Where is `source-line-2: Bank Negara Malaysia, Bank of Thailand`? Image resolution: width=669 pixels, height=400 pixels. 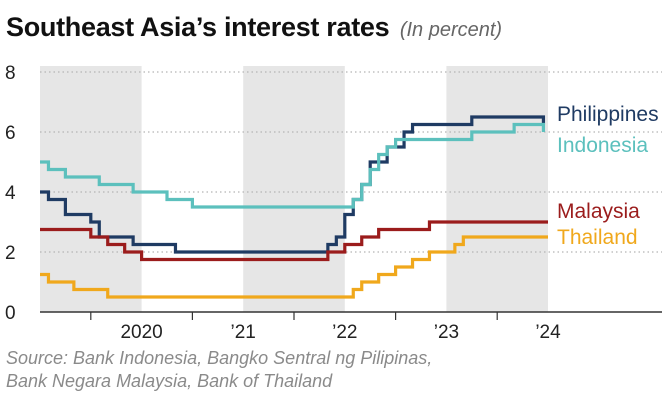
source-line-2: Bank Negara Malaysia, Bank of Thailand is located at coordinates (169, 381).